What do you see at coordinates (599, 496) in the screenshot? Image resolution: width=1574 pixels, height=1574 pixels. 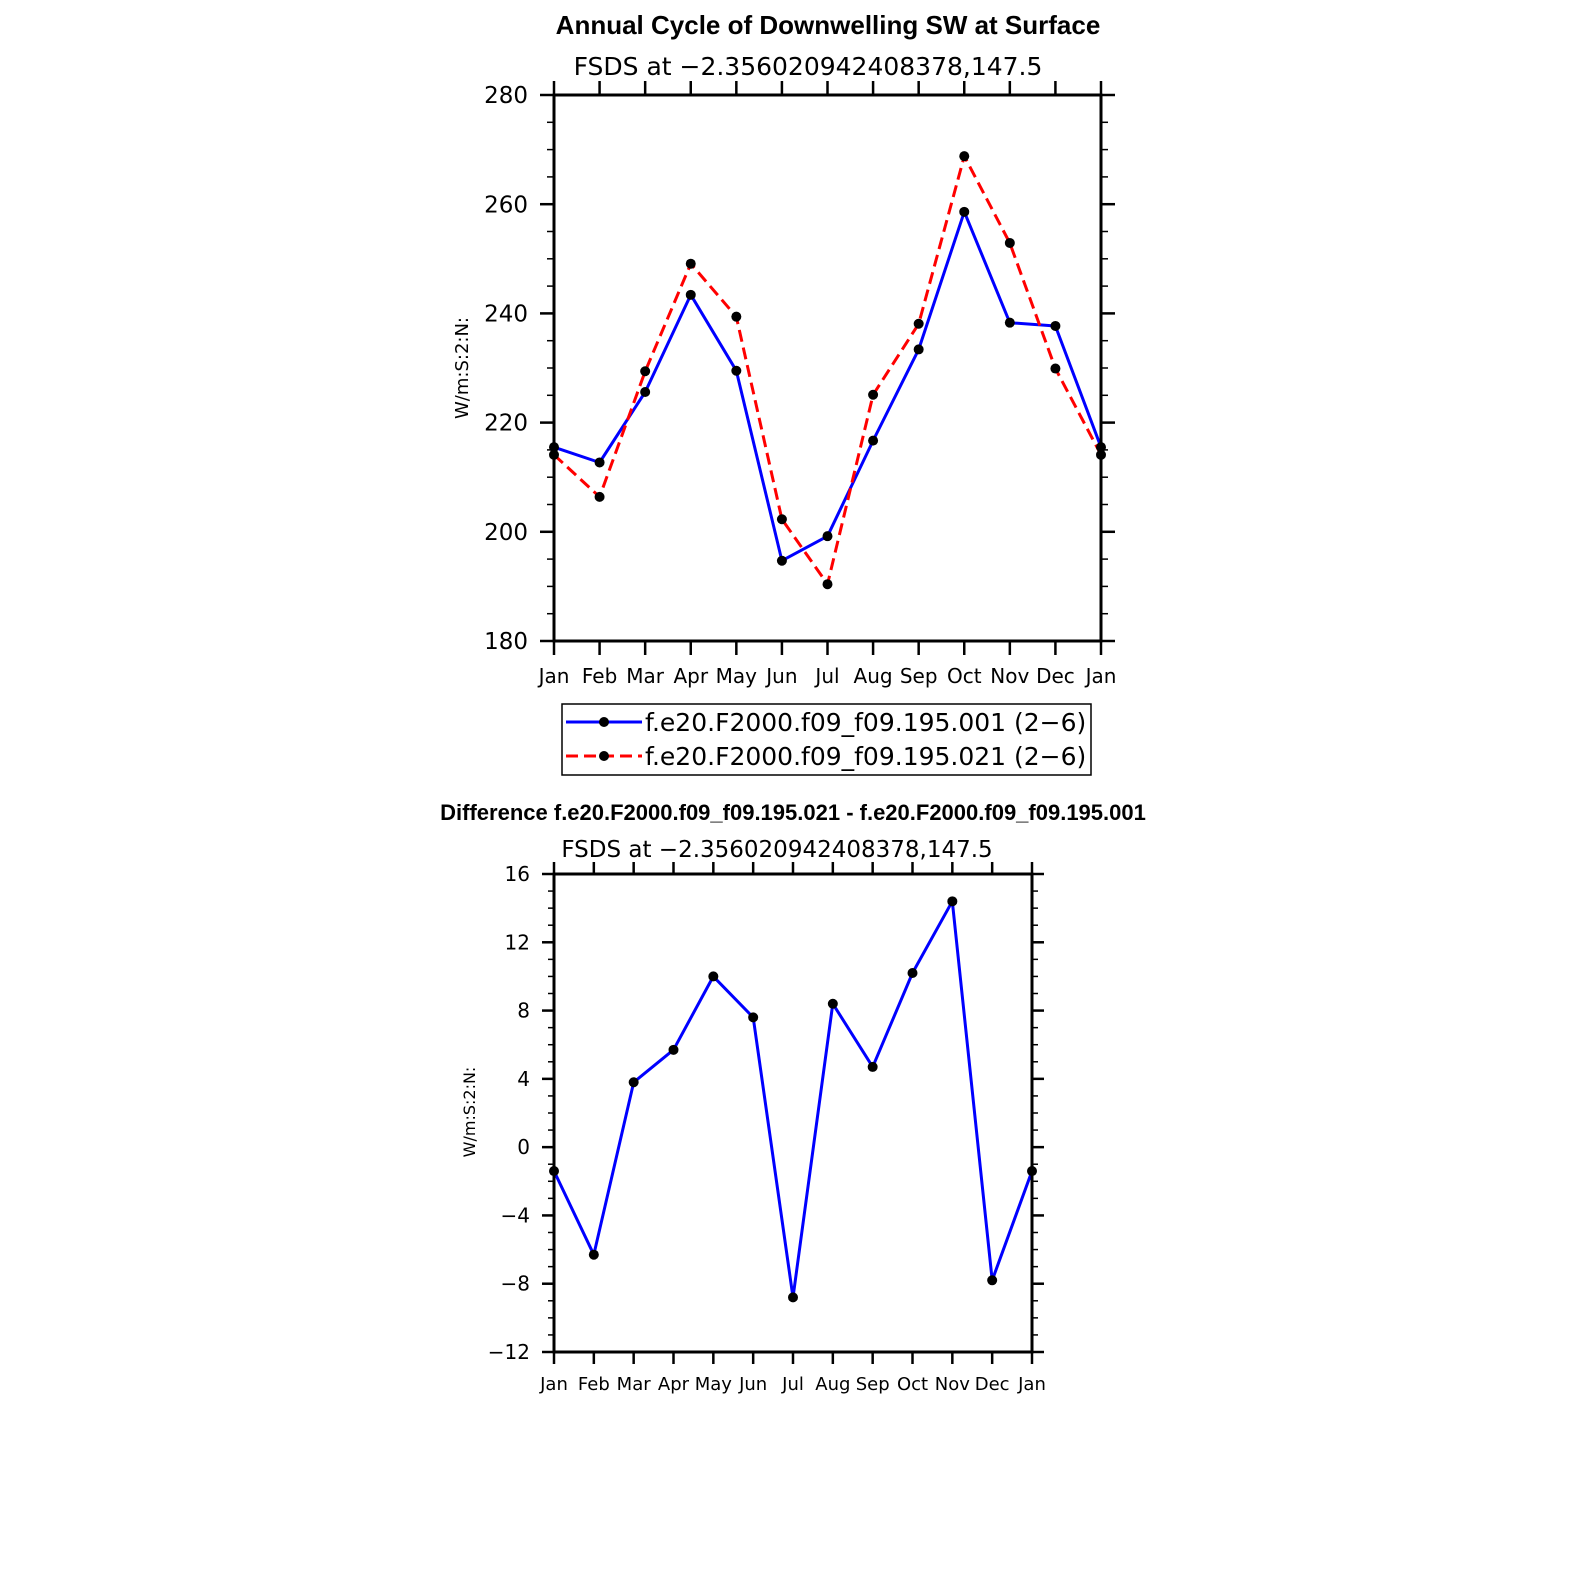 I see `top-series-2-point-feb` at bounding box center [599, 496].